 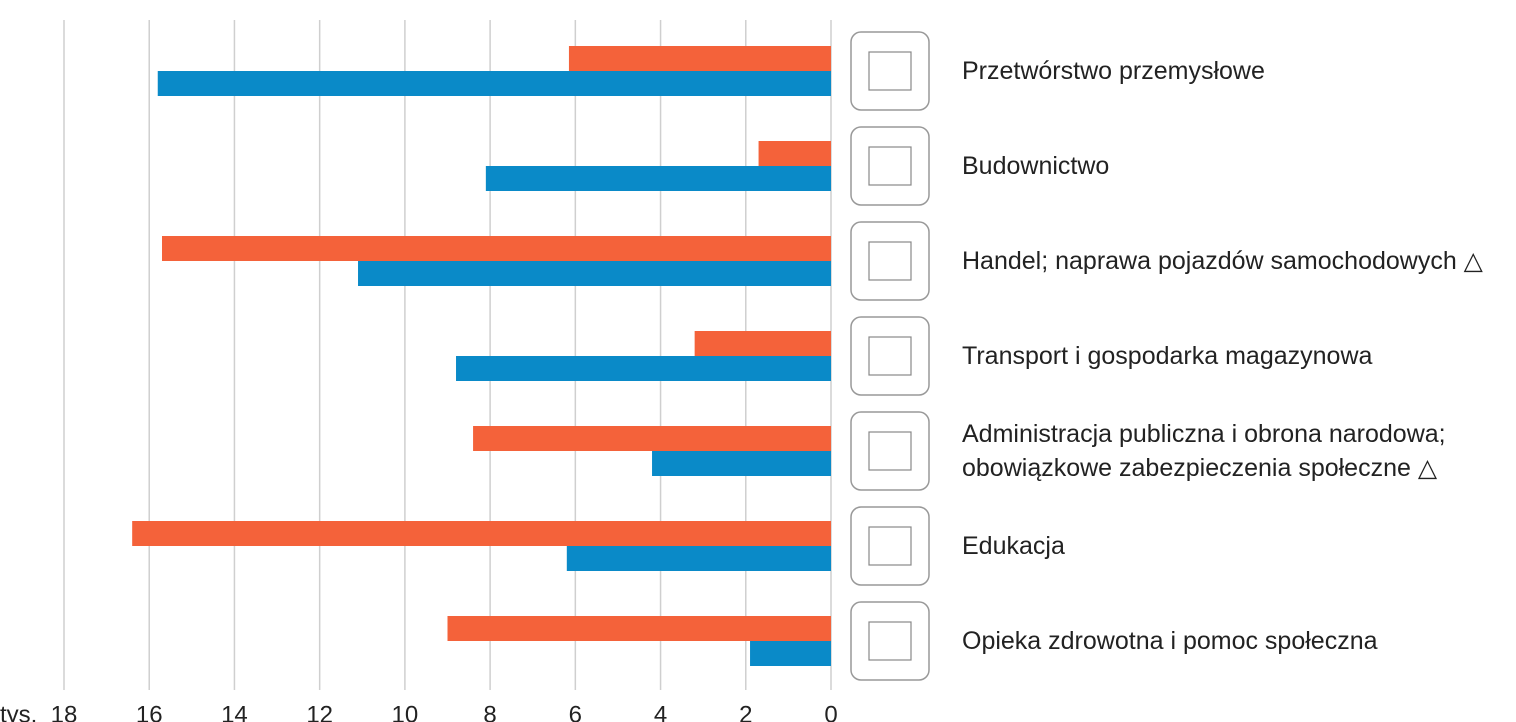 What do you see at coordinates (405, 711) in the screenshot?
I see `x-tick-label: 10` at bounding box center [405, 711].